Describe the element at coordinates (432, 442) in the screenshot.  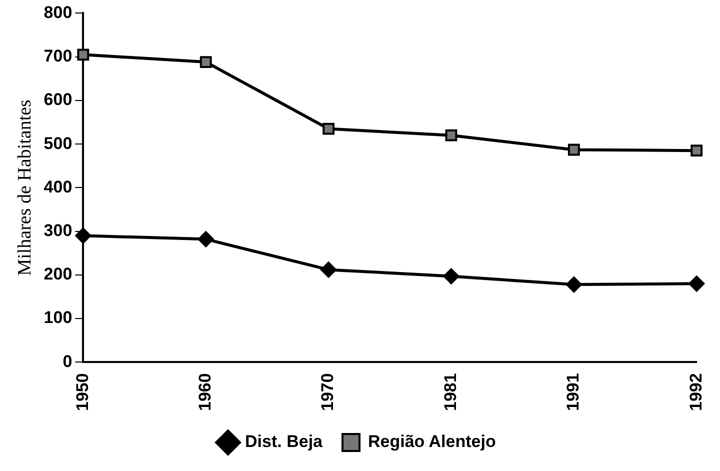
I see `legend-label: Região Alentejo` at that location.